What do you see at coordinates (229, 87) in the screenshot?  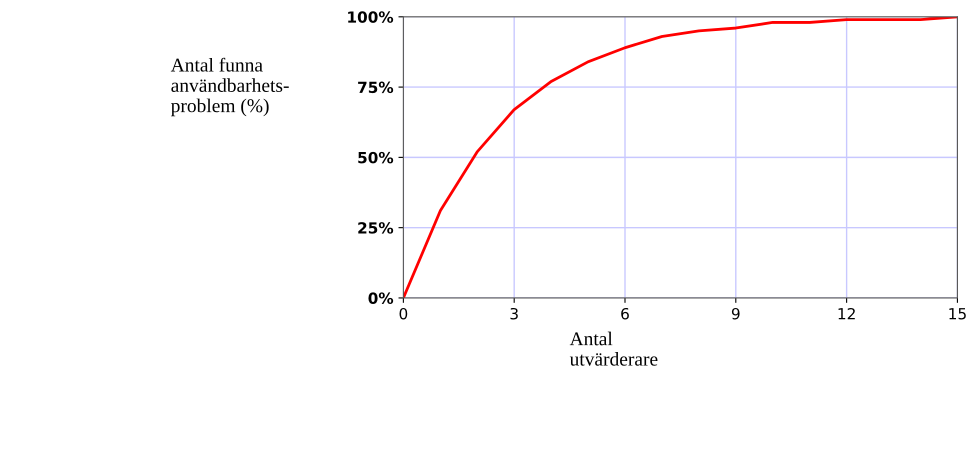 I see `y-axis-title: Antal funna användbarhets- problem (%)` at bounding box center [229, 87].